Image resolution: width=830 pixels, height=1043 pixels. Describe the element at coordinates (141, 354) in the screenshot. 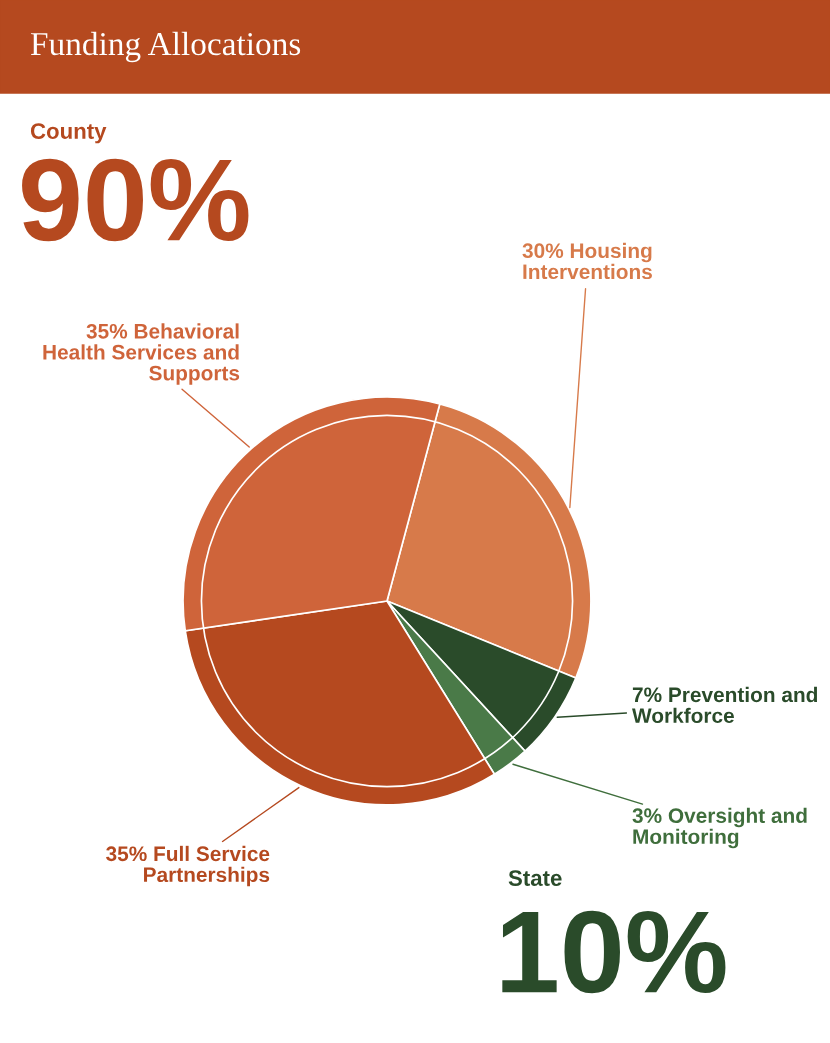

I see `slice-label: 35% Behavioral Health Services and Supports` at that location.